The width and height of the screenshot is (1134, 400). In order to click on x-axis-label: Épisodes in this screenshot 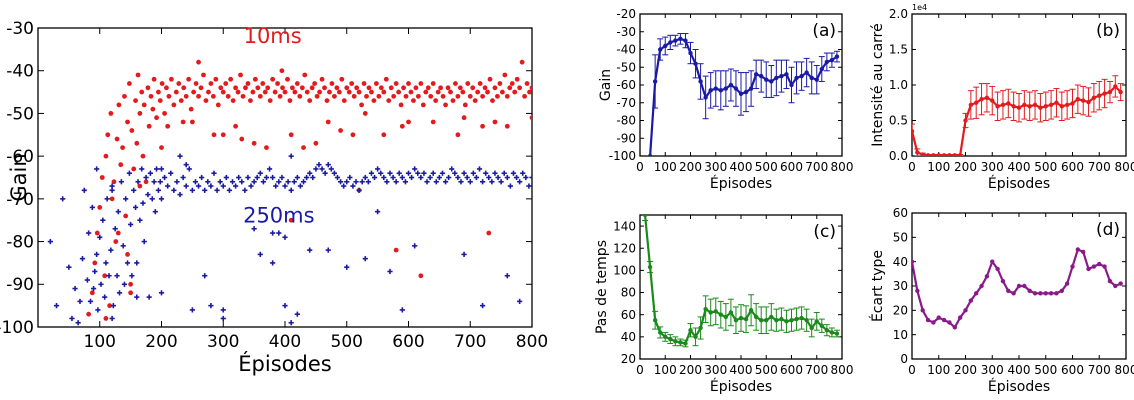, I will do `click(1019, 183)`.